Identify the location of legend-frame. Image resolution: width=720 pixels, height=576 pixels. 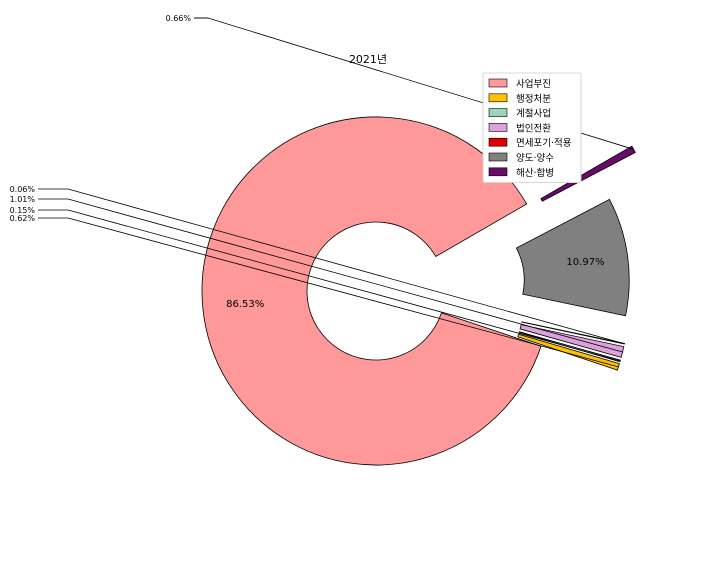
(532, 127).